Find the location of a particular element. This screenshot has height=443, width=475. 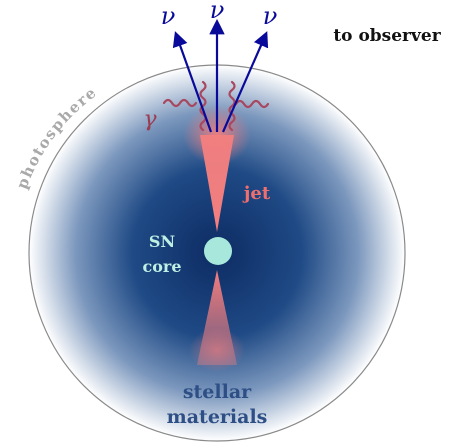

neutrino-arrows is located at coordinates (220, 75).